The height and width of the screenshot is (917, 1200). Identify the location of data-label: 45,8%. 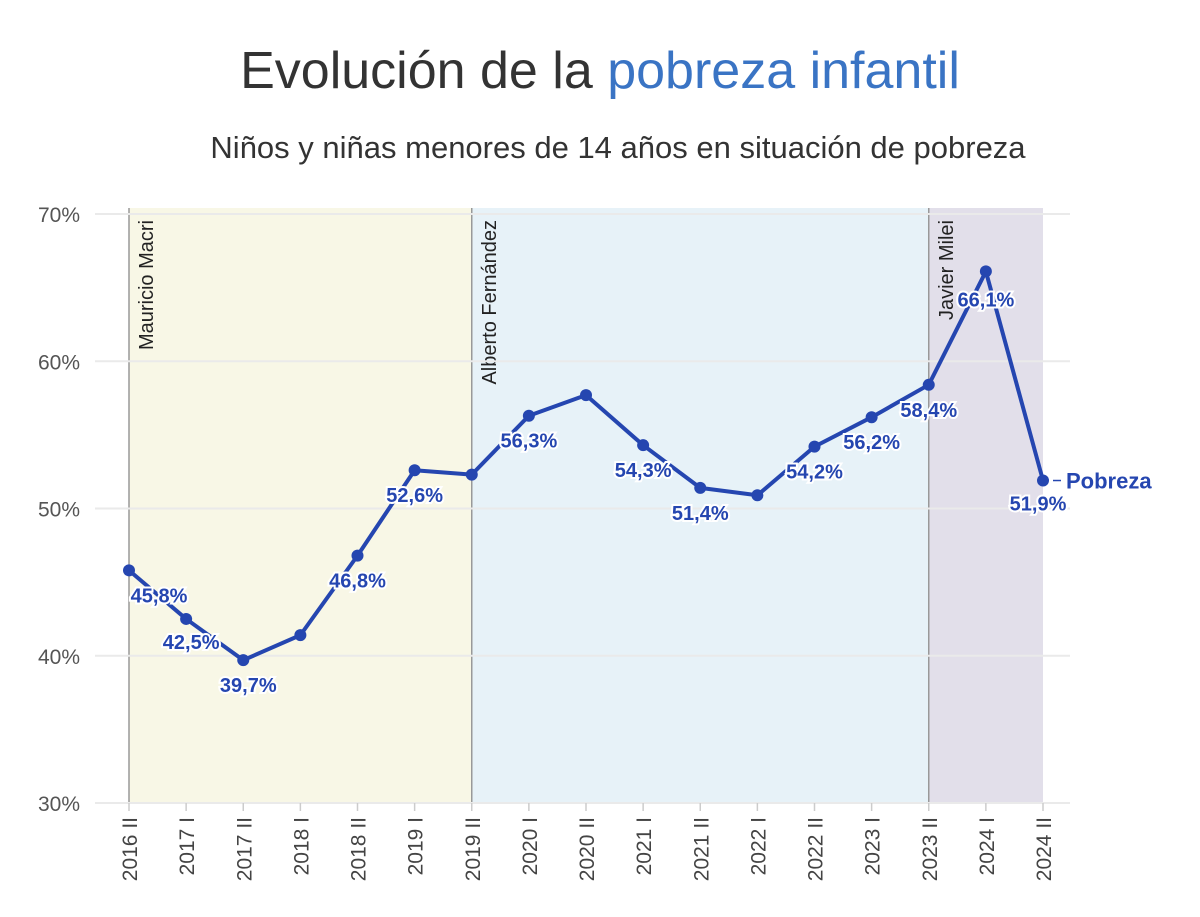
(159, 596).